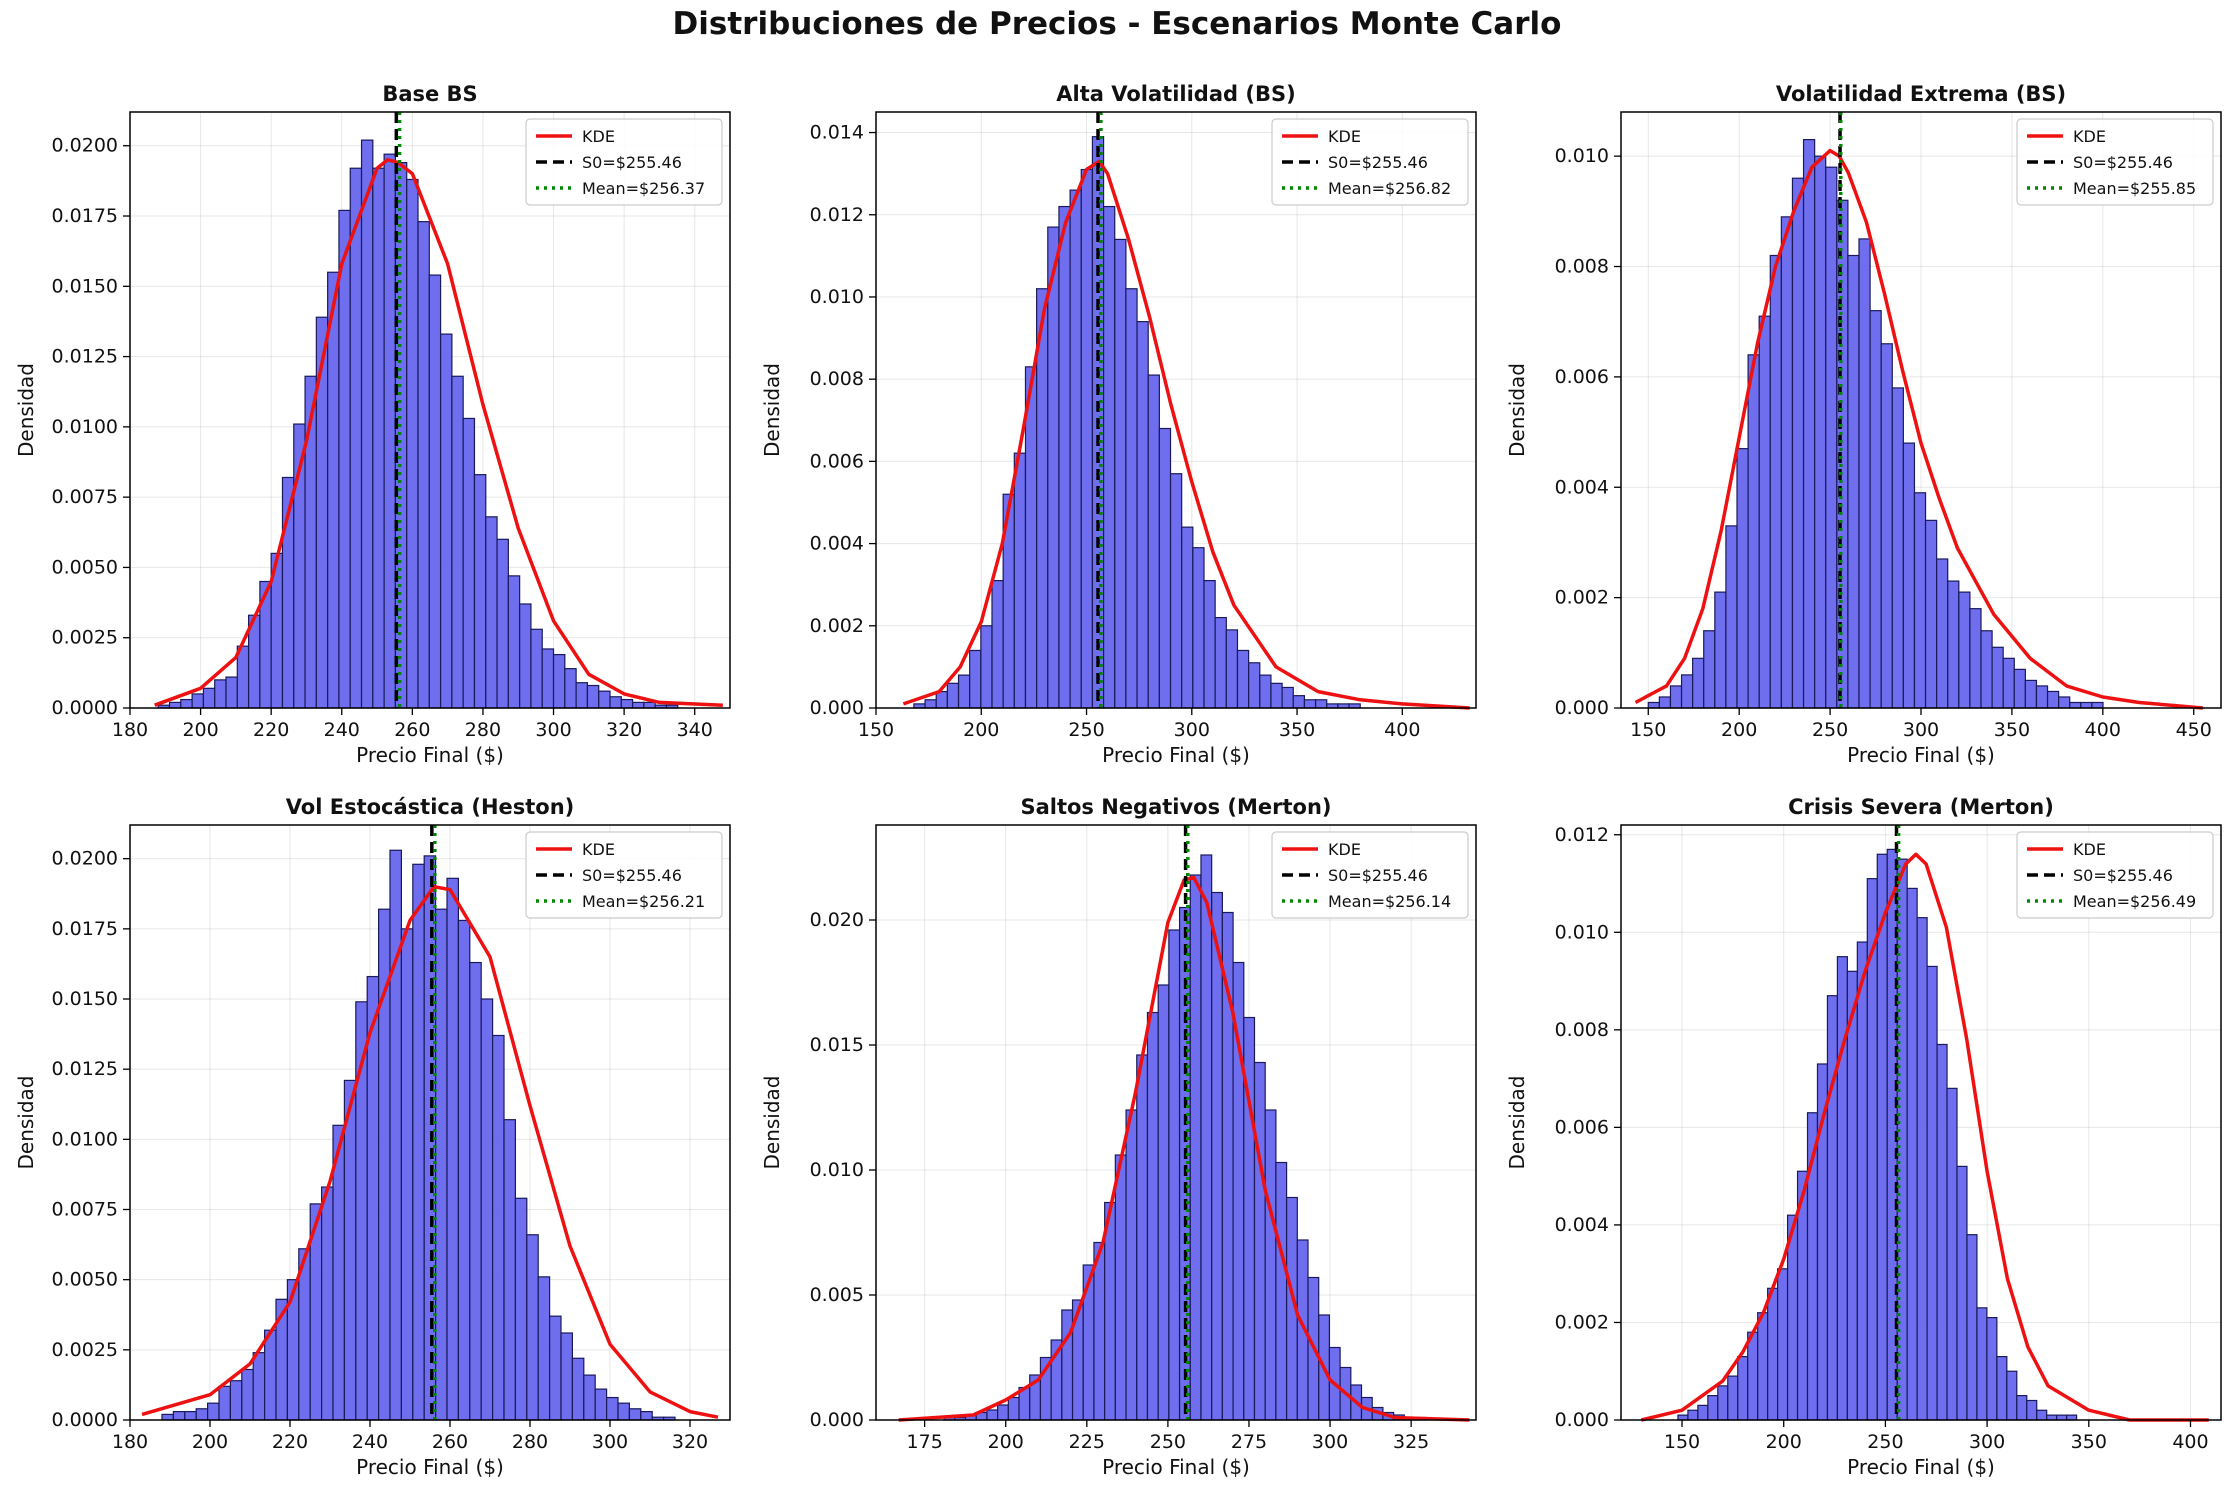 The height and width of the screenshot is (1498, 2234). What do you see at coordinates (1582, 835) in the screenshot?
I see `y-tick-label: 0.012` at bounding box center [1582, 835].